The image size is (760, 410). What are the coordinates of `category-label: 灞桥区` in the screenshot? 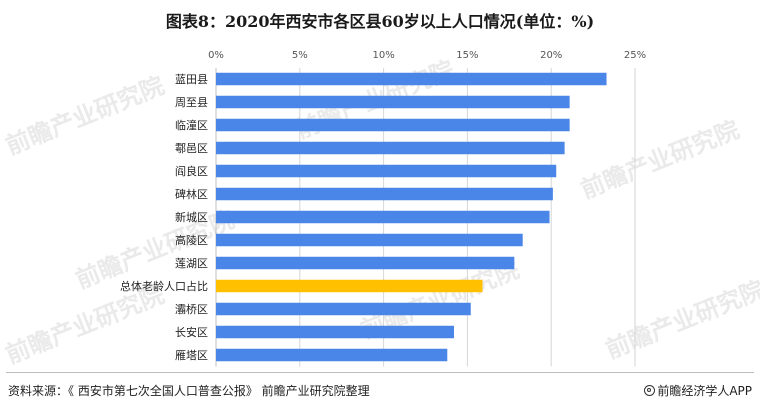 It's located at (191, 309).